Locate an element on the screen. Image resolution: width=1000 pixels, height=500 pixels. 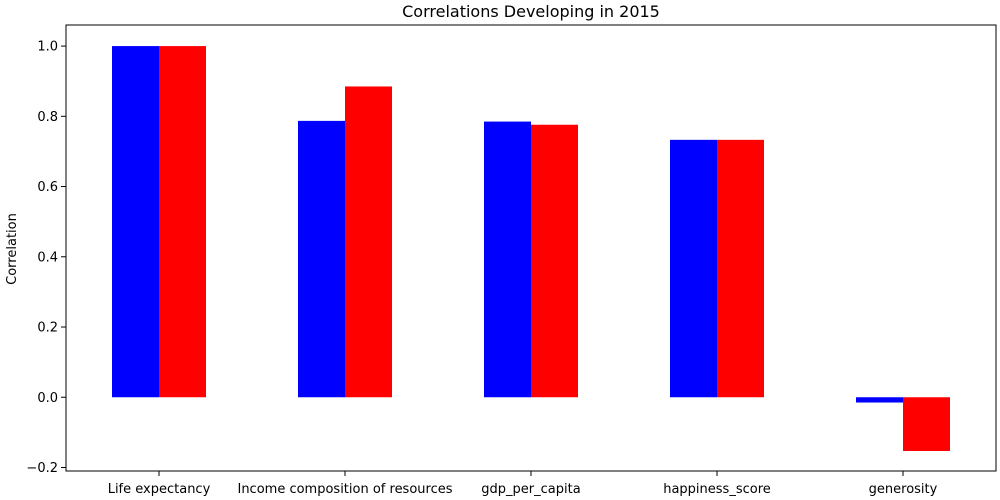
bar-series2-gdp-per-capita is located at coordinates (554, 261).